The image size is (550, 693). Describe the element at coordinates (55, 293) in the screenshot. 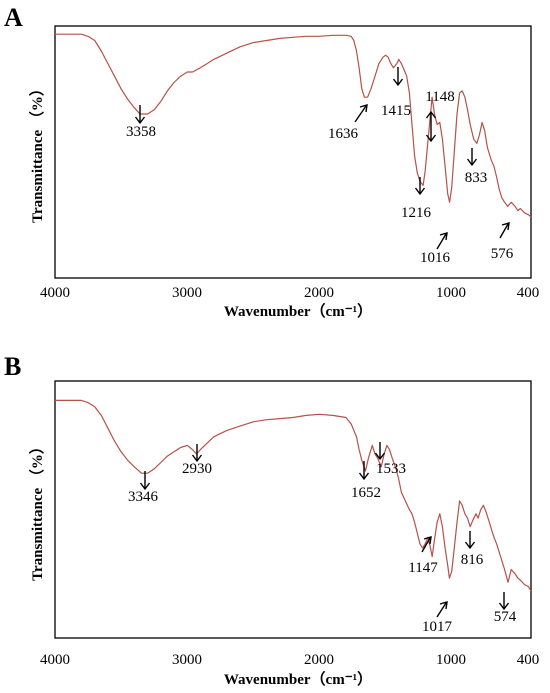

I see `panel-a-x-tick-4000: 4000` at that location.